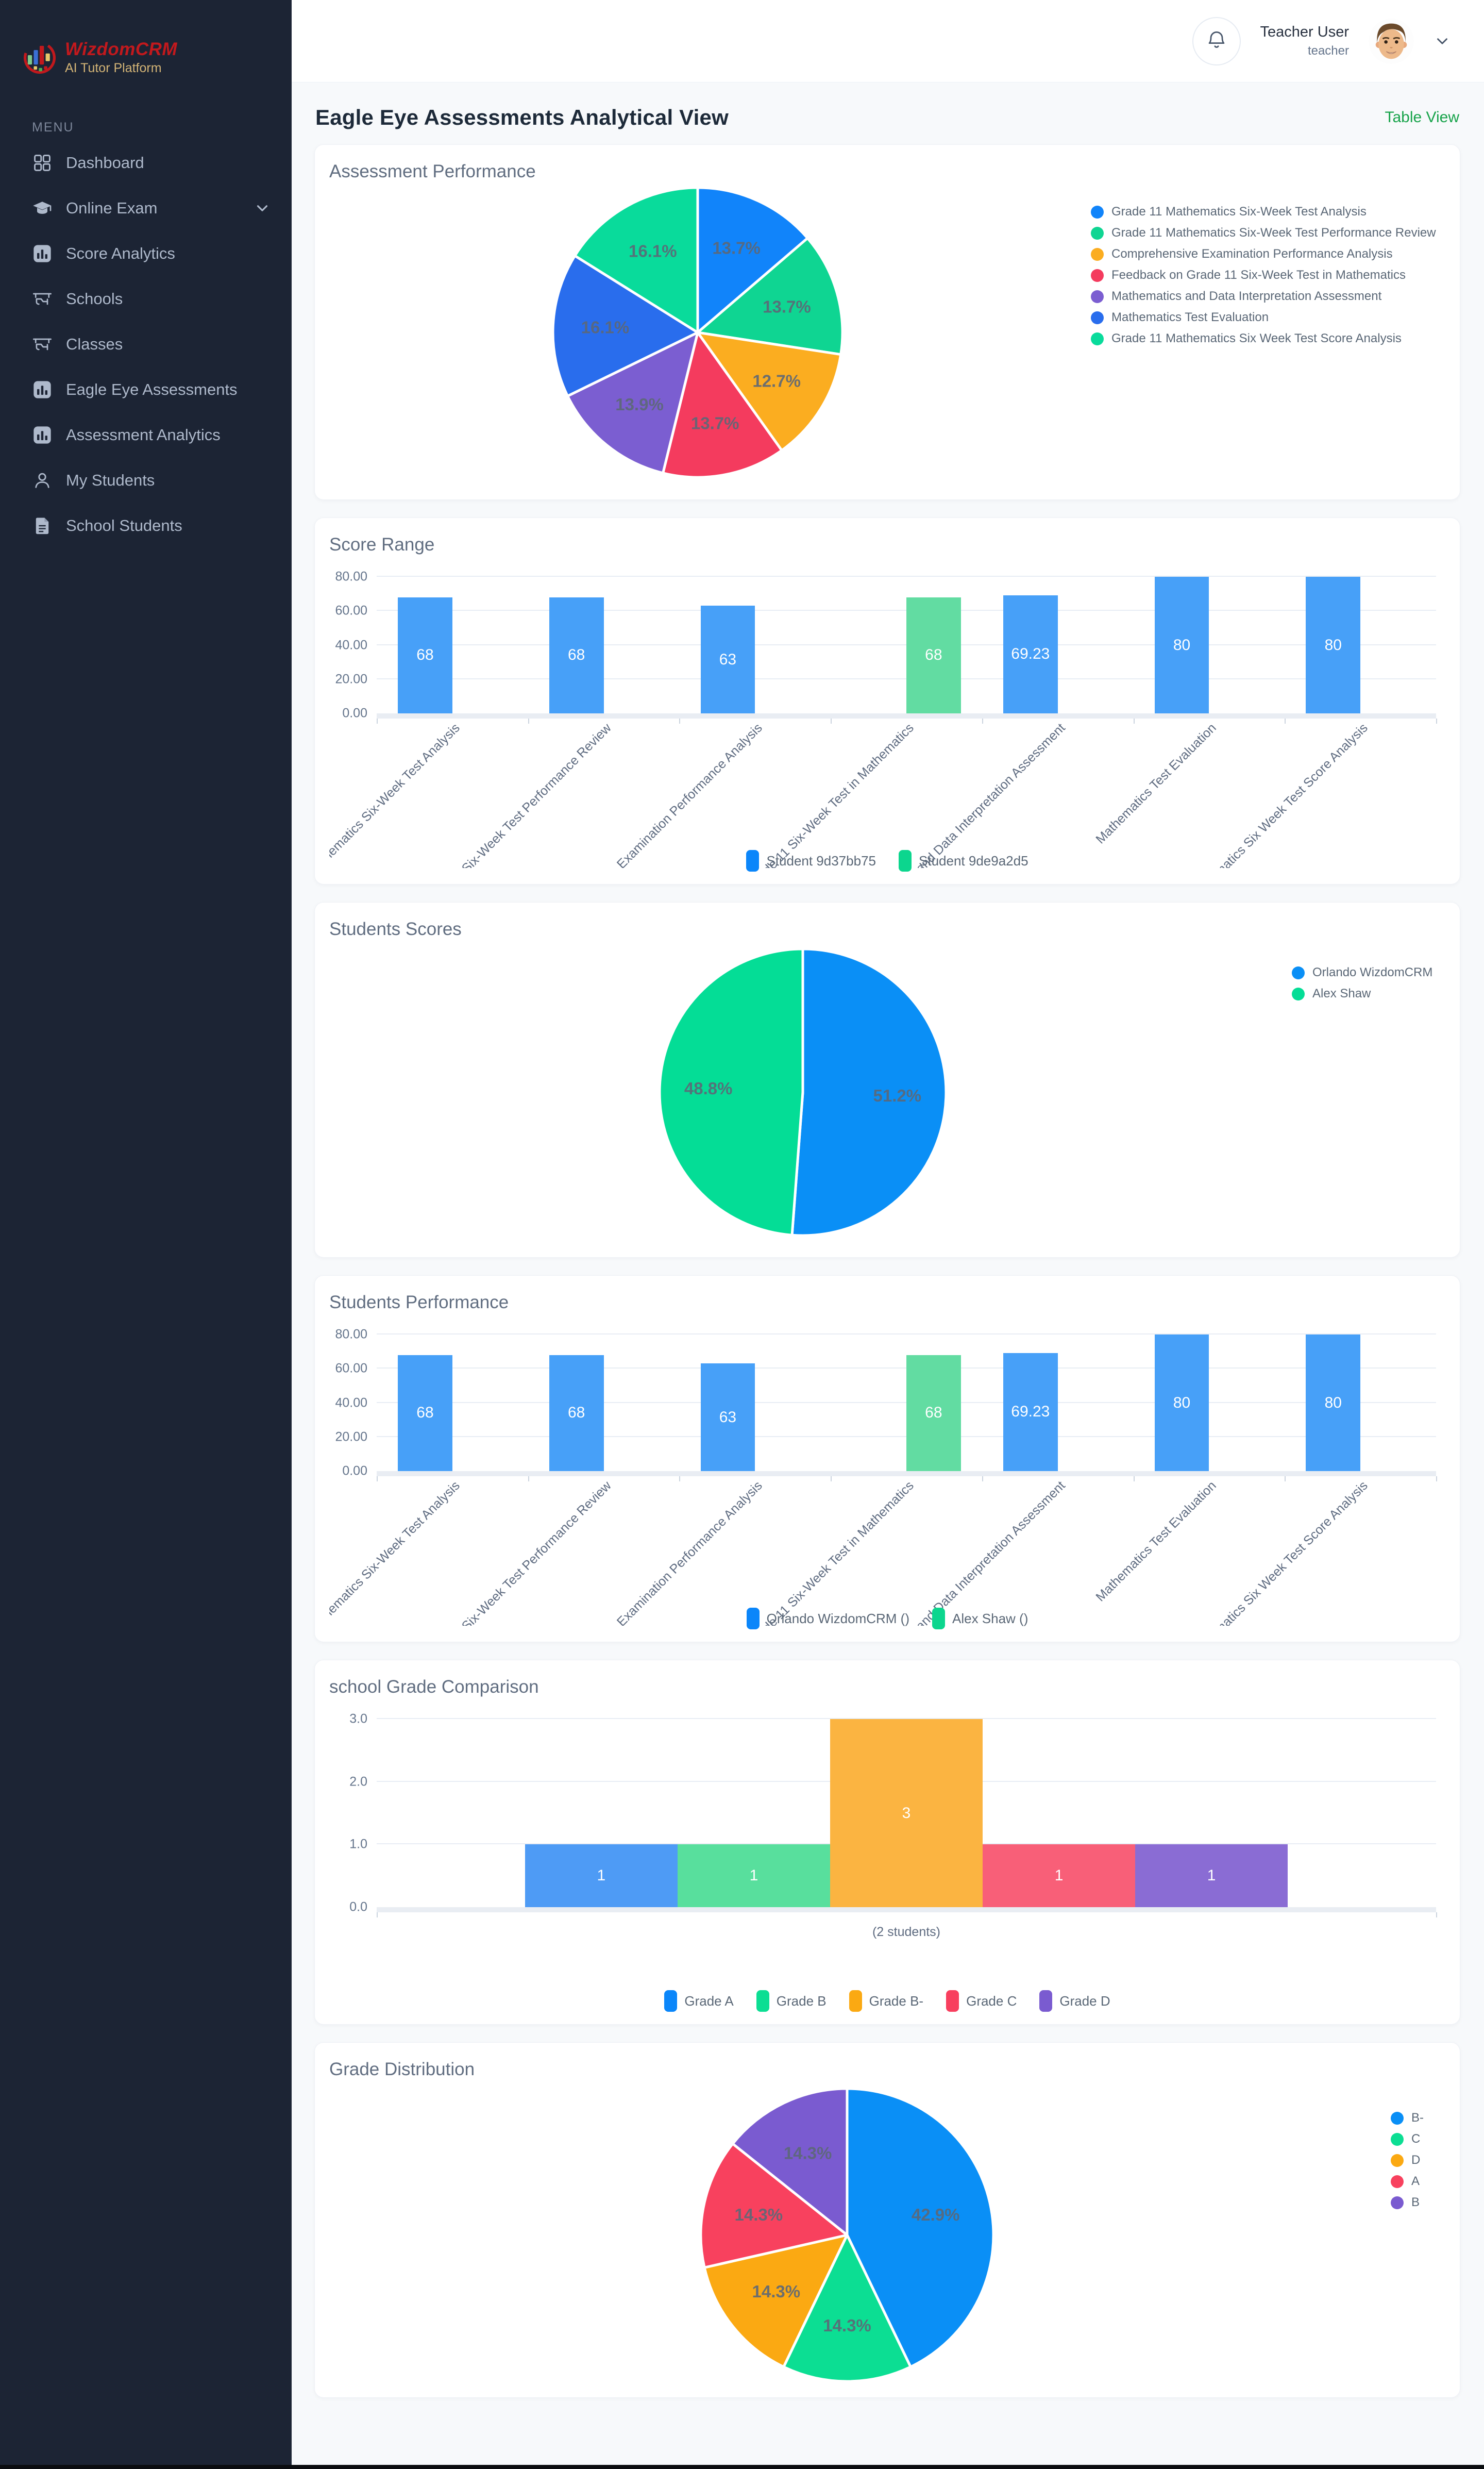 This screenshot has height=2469, width=1484. I want to click on pie-slice-alex-shaw, so click(731, 1092).